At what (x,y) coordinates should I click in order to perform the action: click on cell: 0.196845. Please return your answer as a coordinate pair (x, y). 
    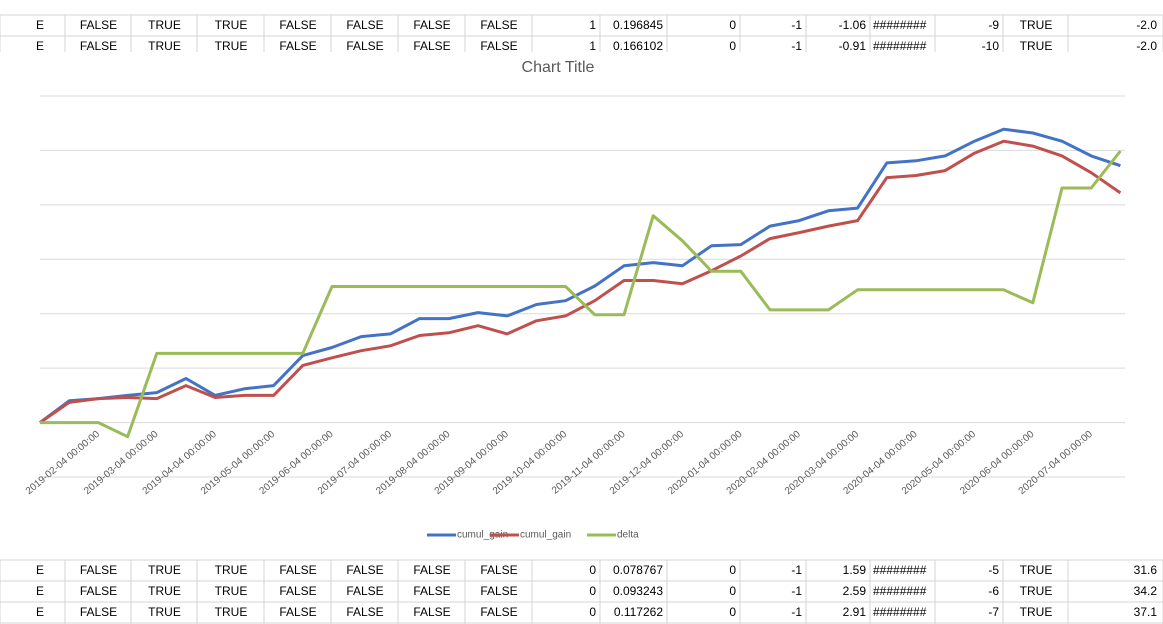
    Looking at the image, I should click on (638, 25).